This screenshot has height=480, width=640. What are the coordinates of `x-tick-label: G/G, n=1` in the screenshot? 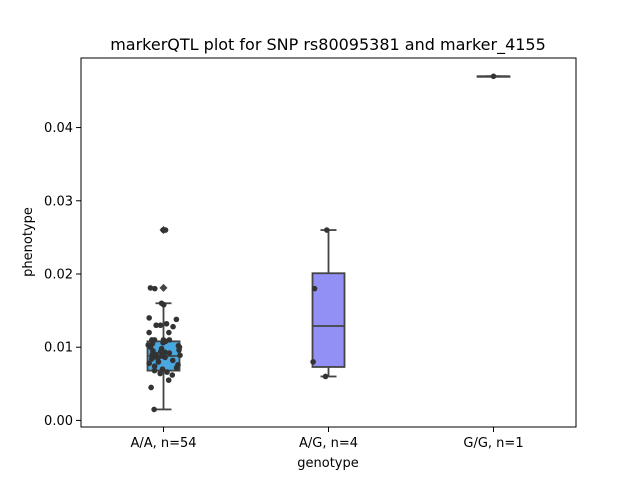 It's located at (493, 443).